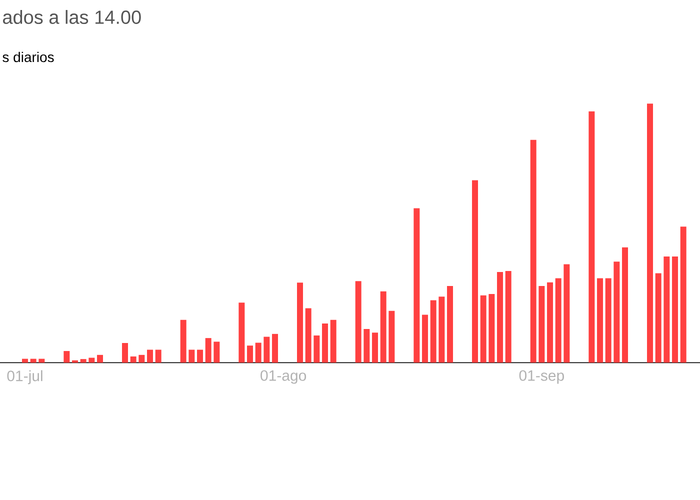  I want to click on x-tick-label: 01-sep, so click(541, 377).